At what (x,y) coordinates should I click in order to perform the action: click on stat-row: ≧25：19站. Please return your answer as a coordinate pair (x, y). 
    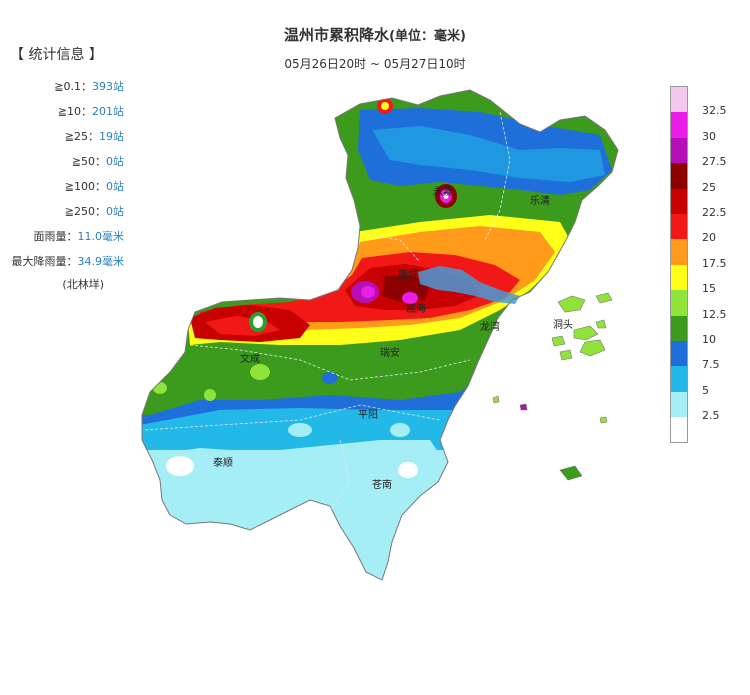
    Looking at the image, I should click on (67, 136).